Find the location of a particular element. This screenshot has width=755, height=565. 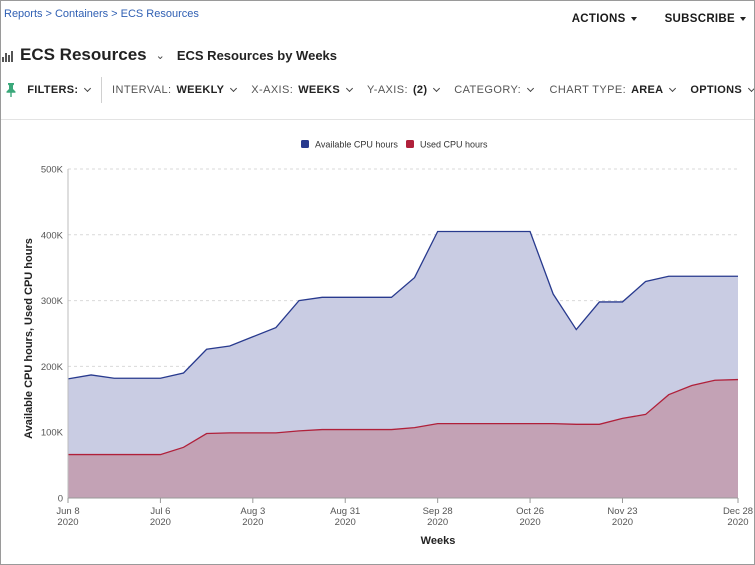

x-tick-label: Aug 3 is located at coordinates (252, 511).